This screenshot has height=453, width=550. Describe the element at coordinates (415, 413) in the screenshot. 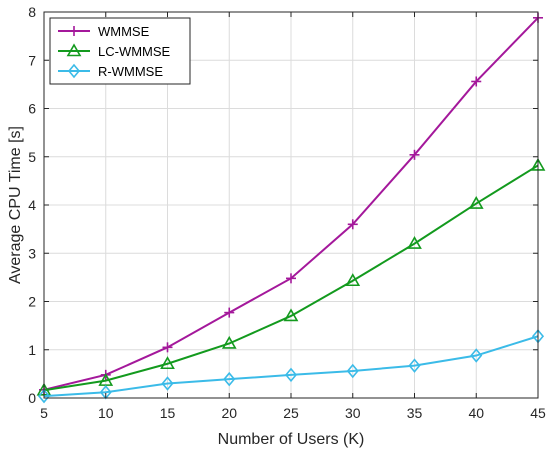

I see `x-tick-label: 35` at that location.